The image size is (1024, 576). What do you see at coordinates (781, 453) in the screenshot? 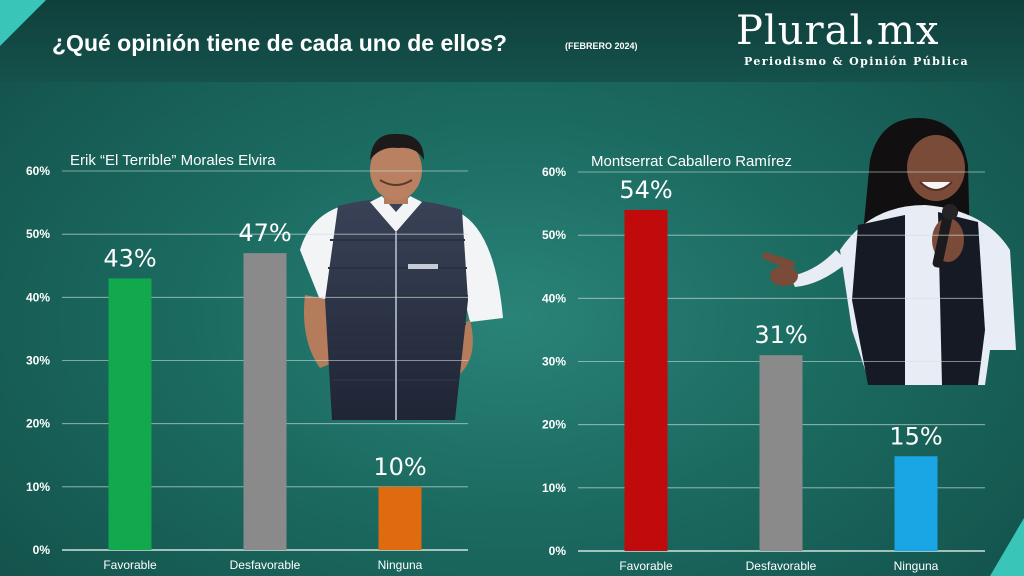
I see `right-chart-bar-desfavorable` at bounding box center [781, 453].